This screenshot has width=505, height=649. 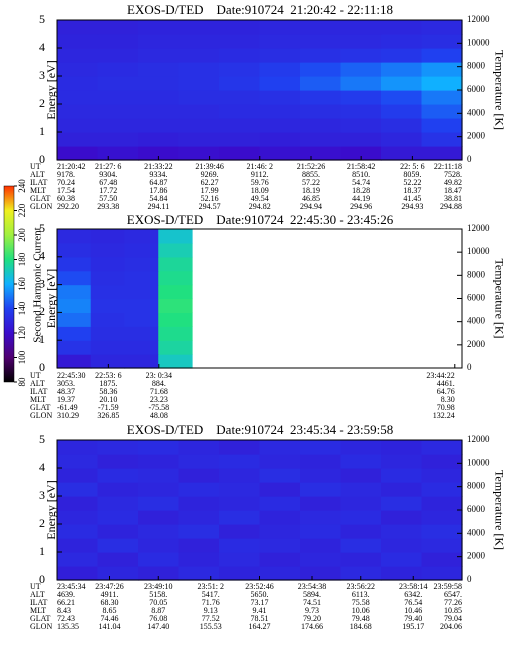 I want to click on y-axis-title: Energy [eV], so click(x=51, y=89).